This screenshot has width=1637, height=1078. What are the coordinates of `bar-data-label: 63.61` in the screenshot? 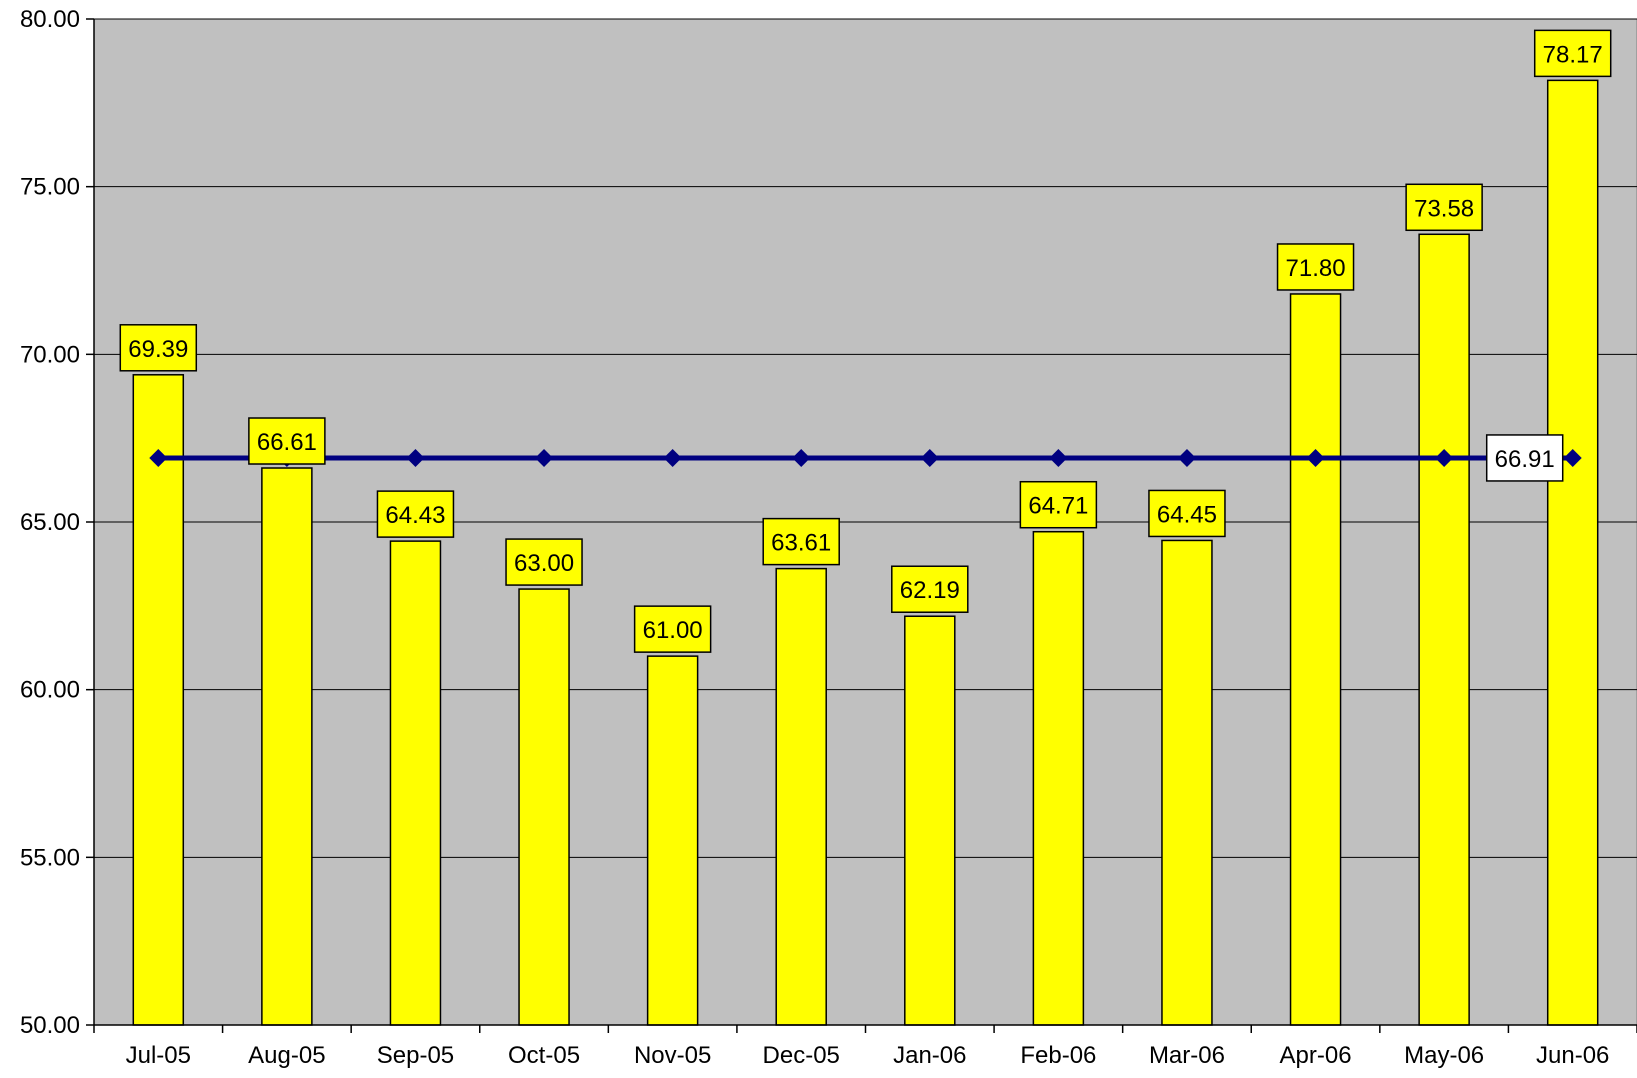 It's located at (801, 543).